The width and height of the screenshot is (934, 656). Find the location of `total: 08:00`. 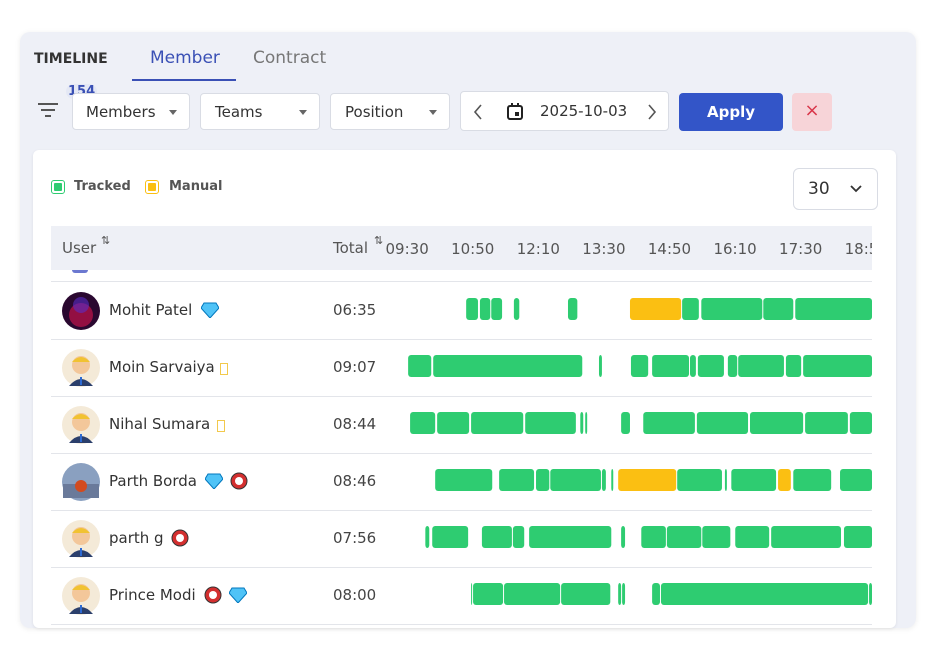

total: 08:00 is located at coordinates (355, 595).